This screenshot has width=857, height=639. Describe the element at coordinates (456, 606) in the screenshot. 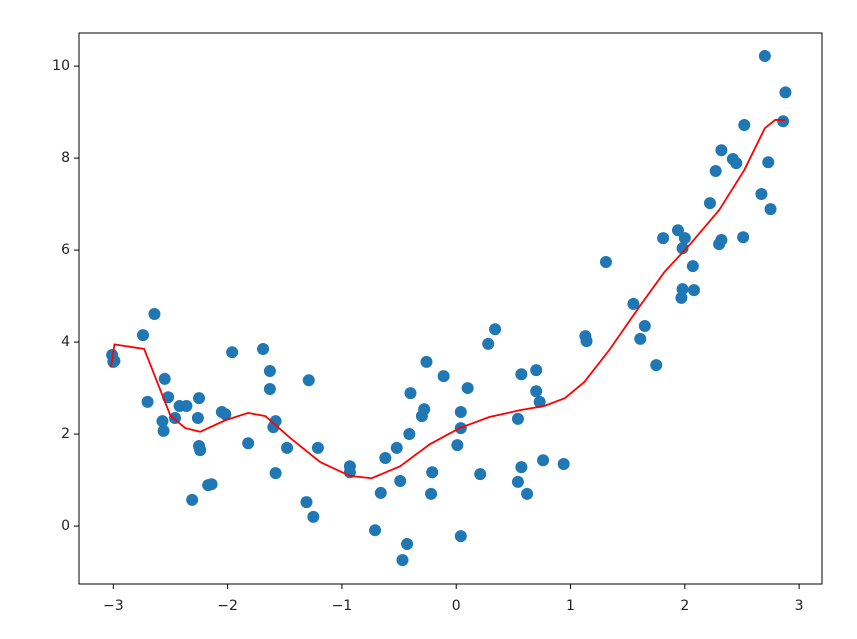

I see `x-tick-label: 0` at that location.